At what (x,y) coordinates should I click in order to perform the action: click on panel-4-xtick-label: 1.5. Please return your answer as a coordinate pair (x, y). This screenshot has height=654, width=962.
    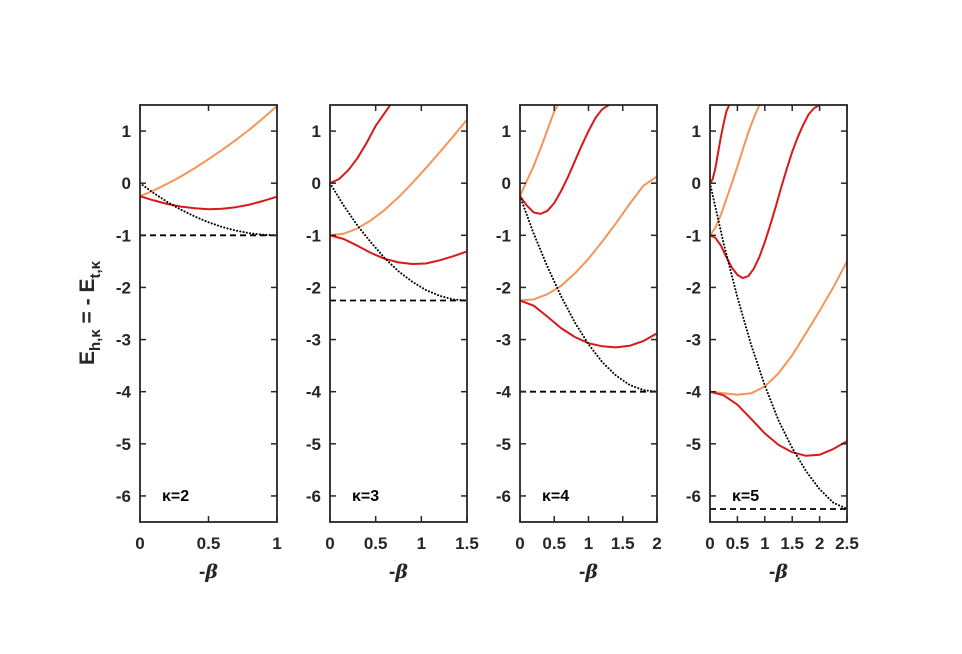
    Looking at the image, I should click on (792, 543).